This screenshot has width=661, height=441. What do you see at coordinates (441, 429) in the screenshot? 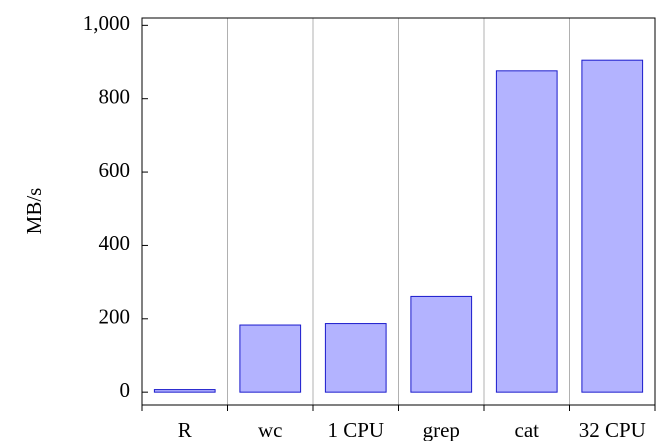
I see `x-tick-label: grep` at bounding box center [441, 429].